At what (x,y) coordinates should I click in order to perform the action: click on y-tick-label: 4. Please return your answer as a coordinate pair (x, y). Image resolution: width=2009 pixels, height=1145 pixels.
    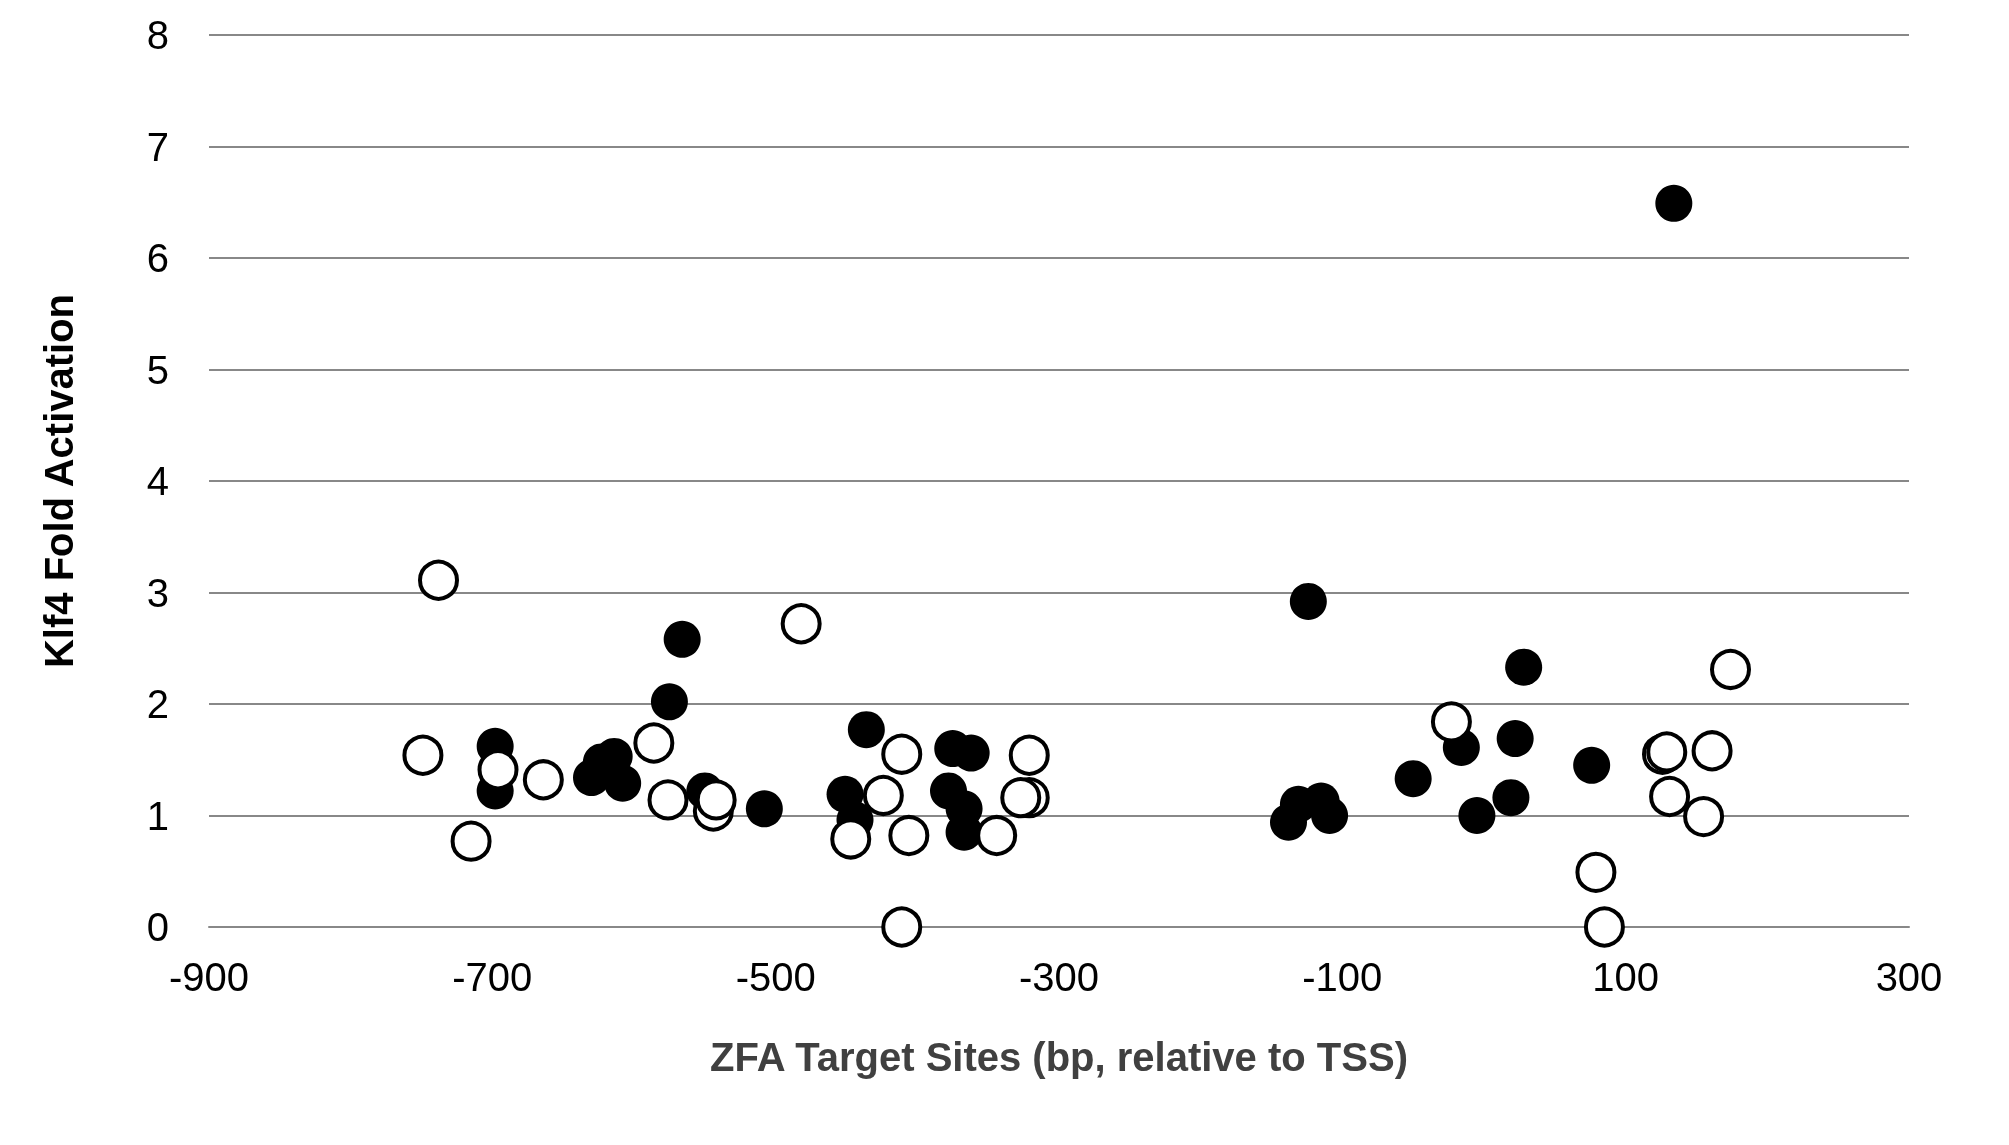
    Looking at the image, I should click on (157, 481).